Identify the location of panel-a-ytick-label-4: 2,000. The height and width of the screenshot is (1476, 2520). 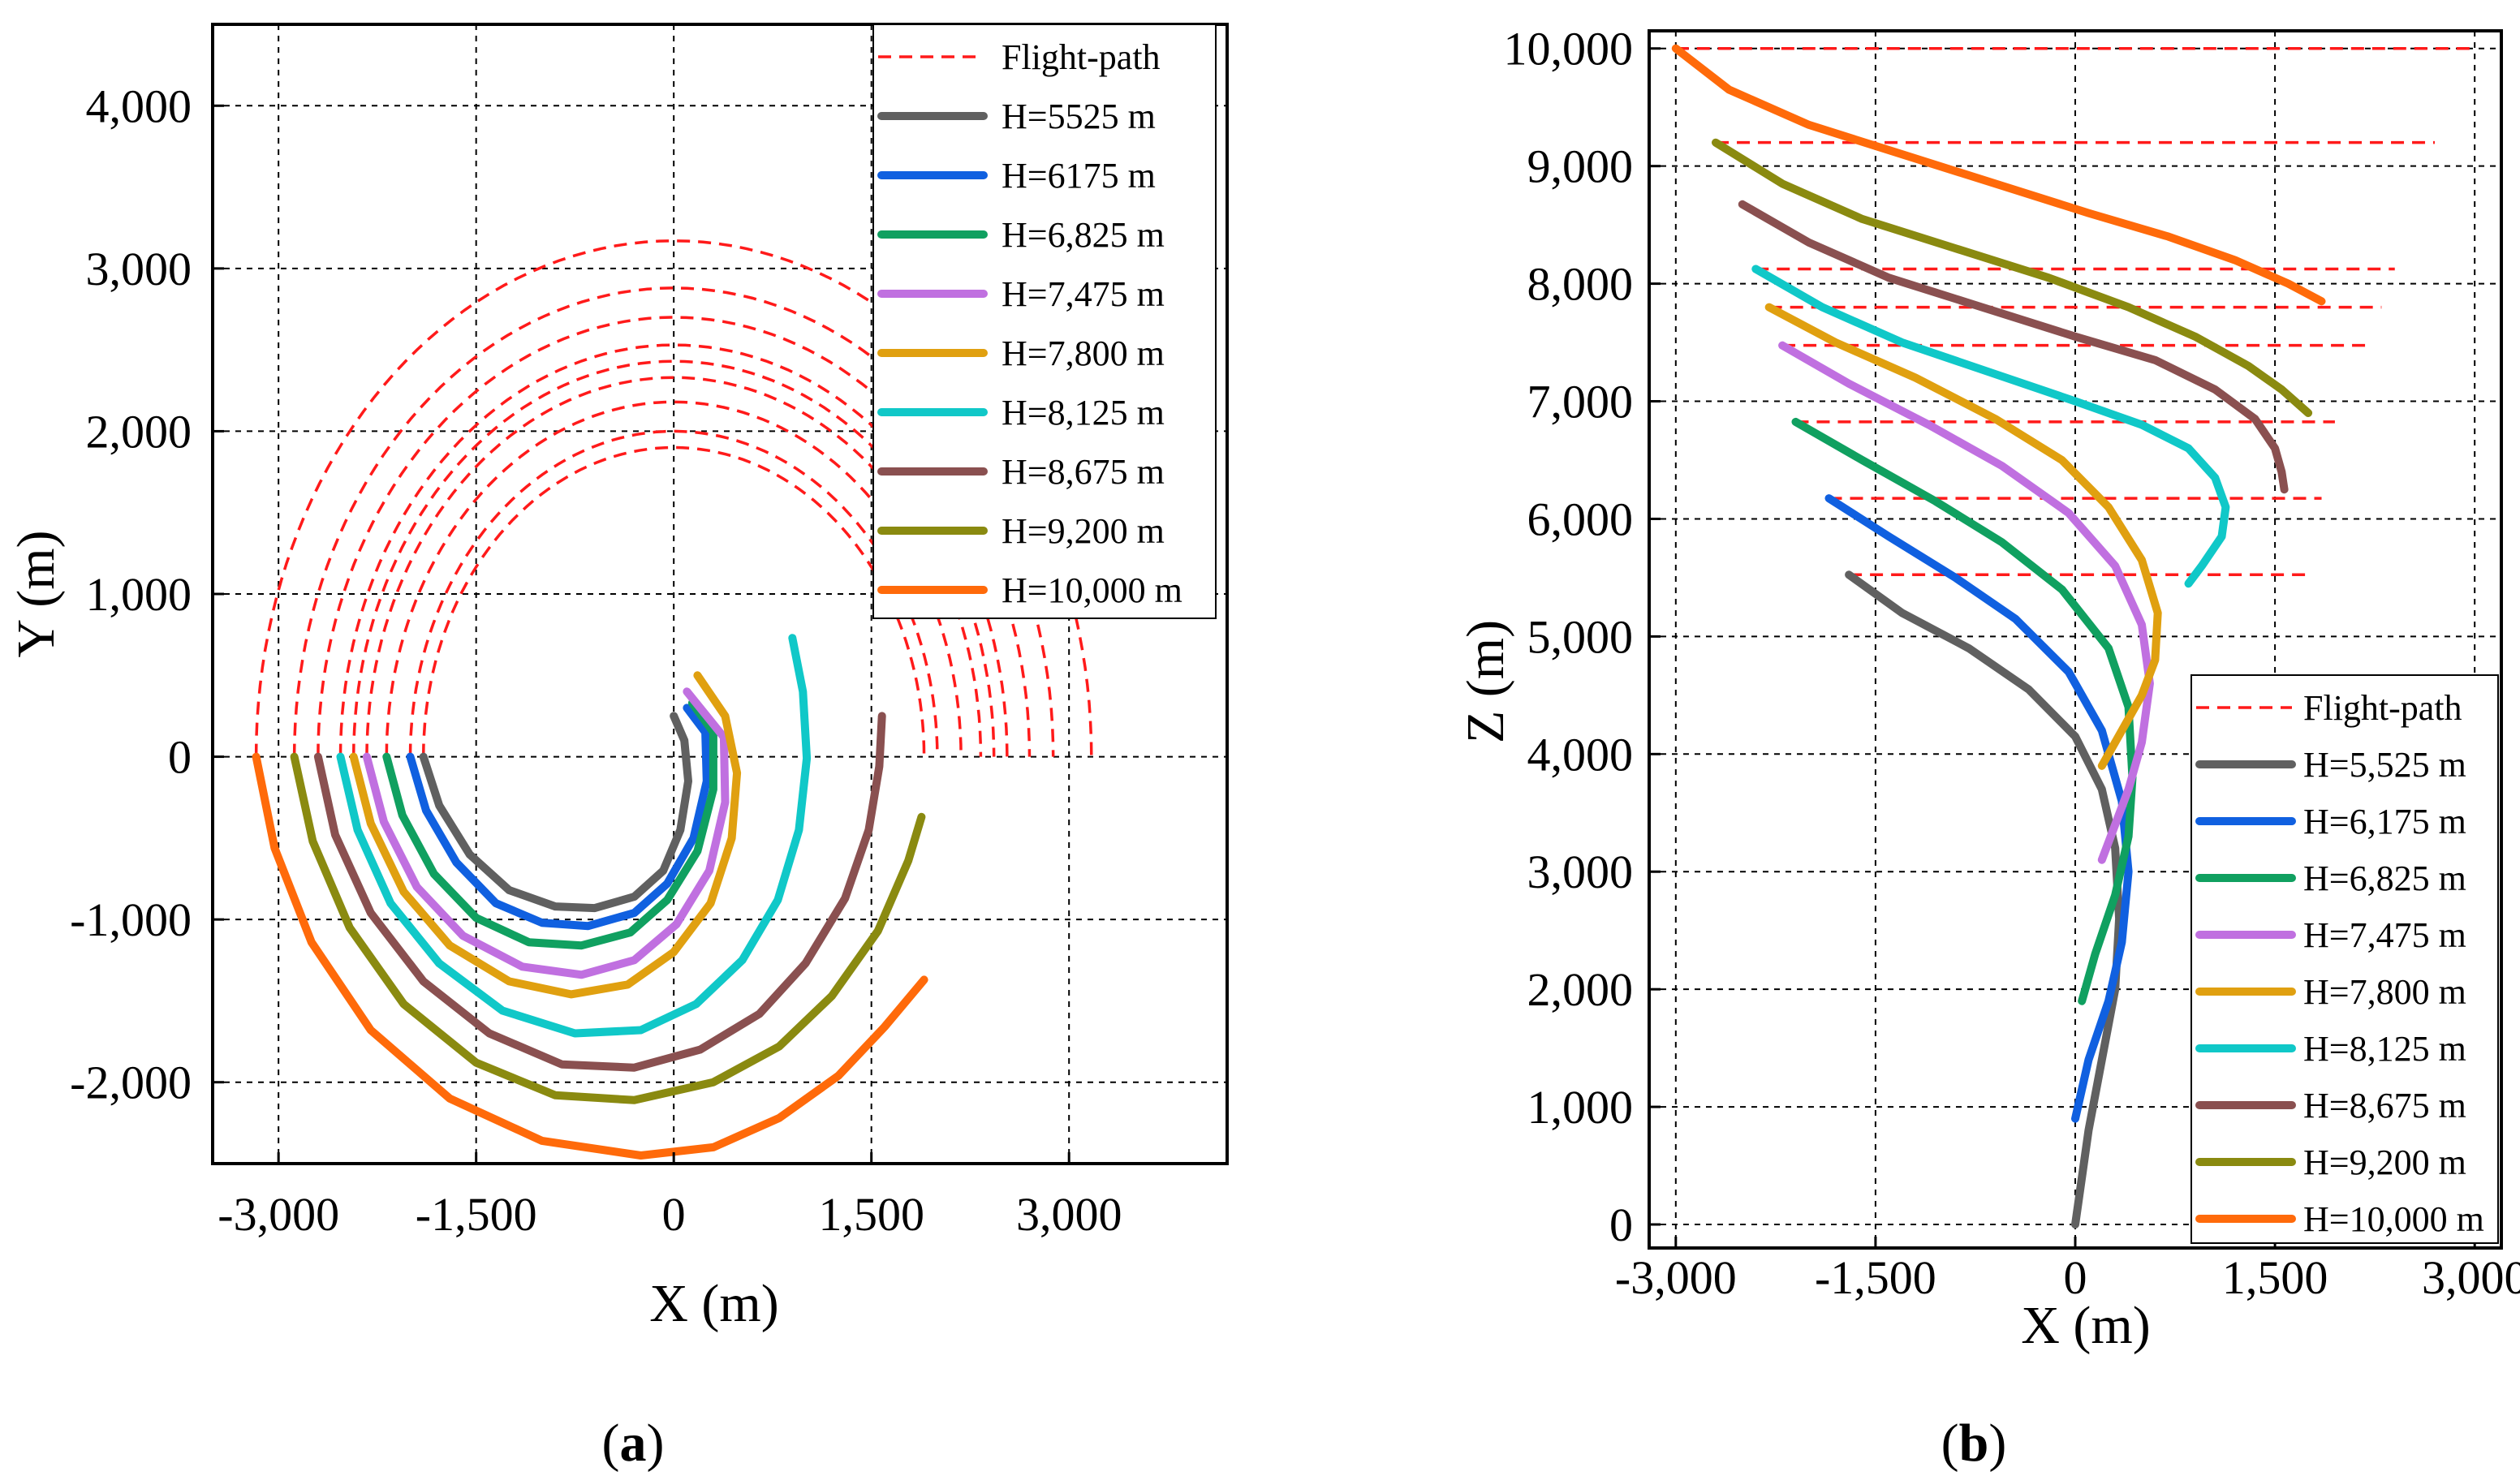
(139, 431).